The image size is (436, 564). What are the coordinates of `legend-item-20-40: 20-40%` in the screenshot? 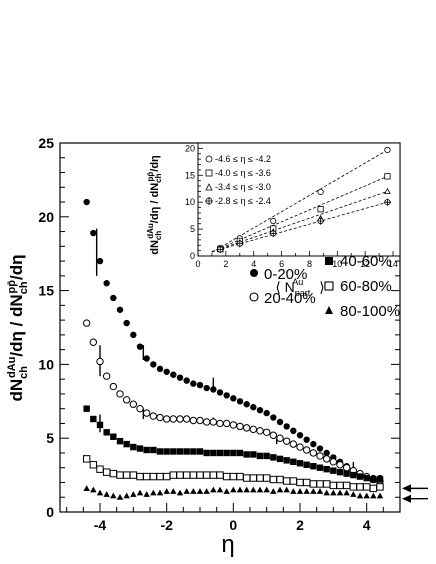 It's located at (282, 298).